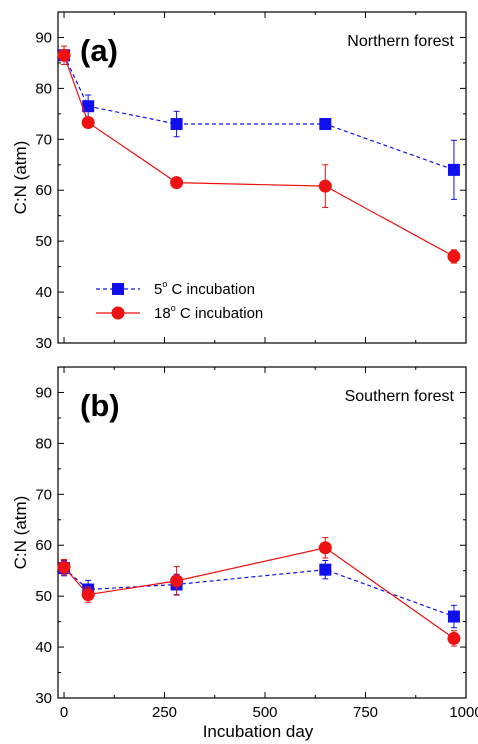  I want to click on legend: 5o C incubation 18o C incubation, so click(179, 300).